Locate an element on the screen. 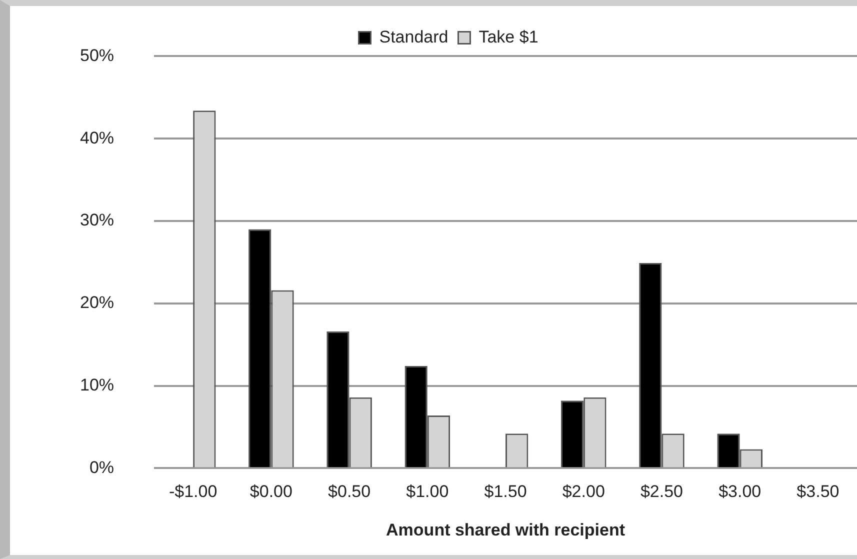 The width and height of the screenshot is (857, 559). y-tick-label: 0% is located at coordinates (101, 467).